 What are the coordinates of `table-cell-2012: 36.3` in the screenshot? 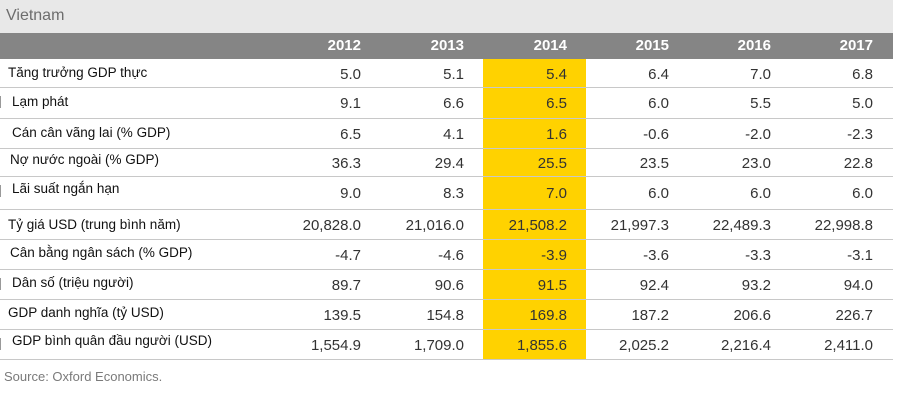 It's located at (346, 163).